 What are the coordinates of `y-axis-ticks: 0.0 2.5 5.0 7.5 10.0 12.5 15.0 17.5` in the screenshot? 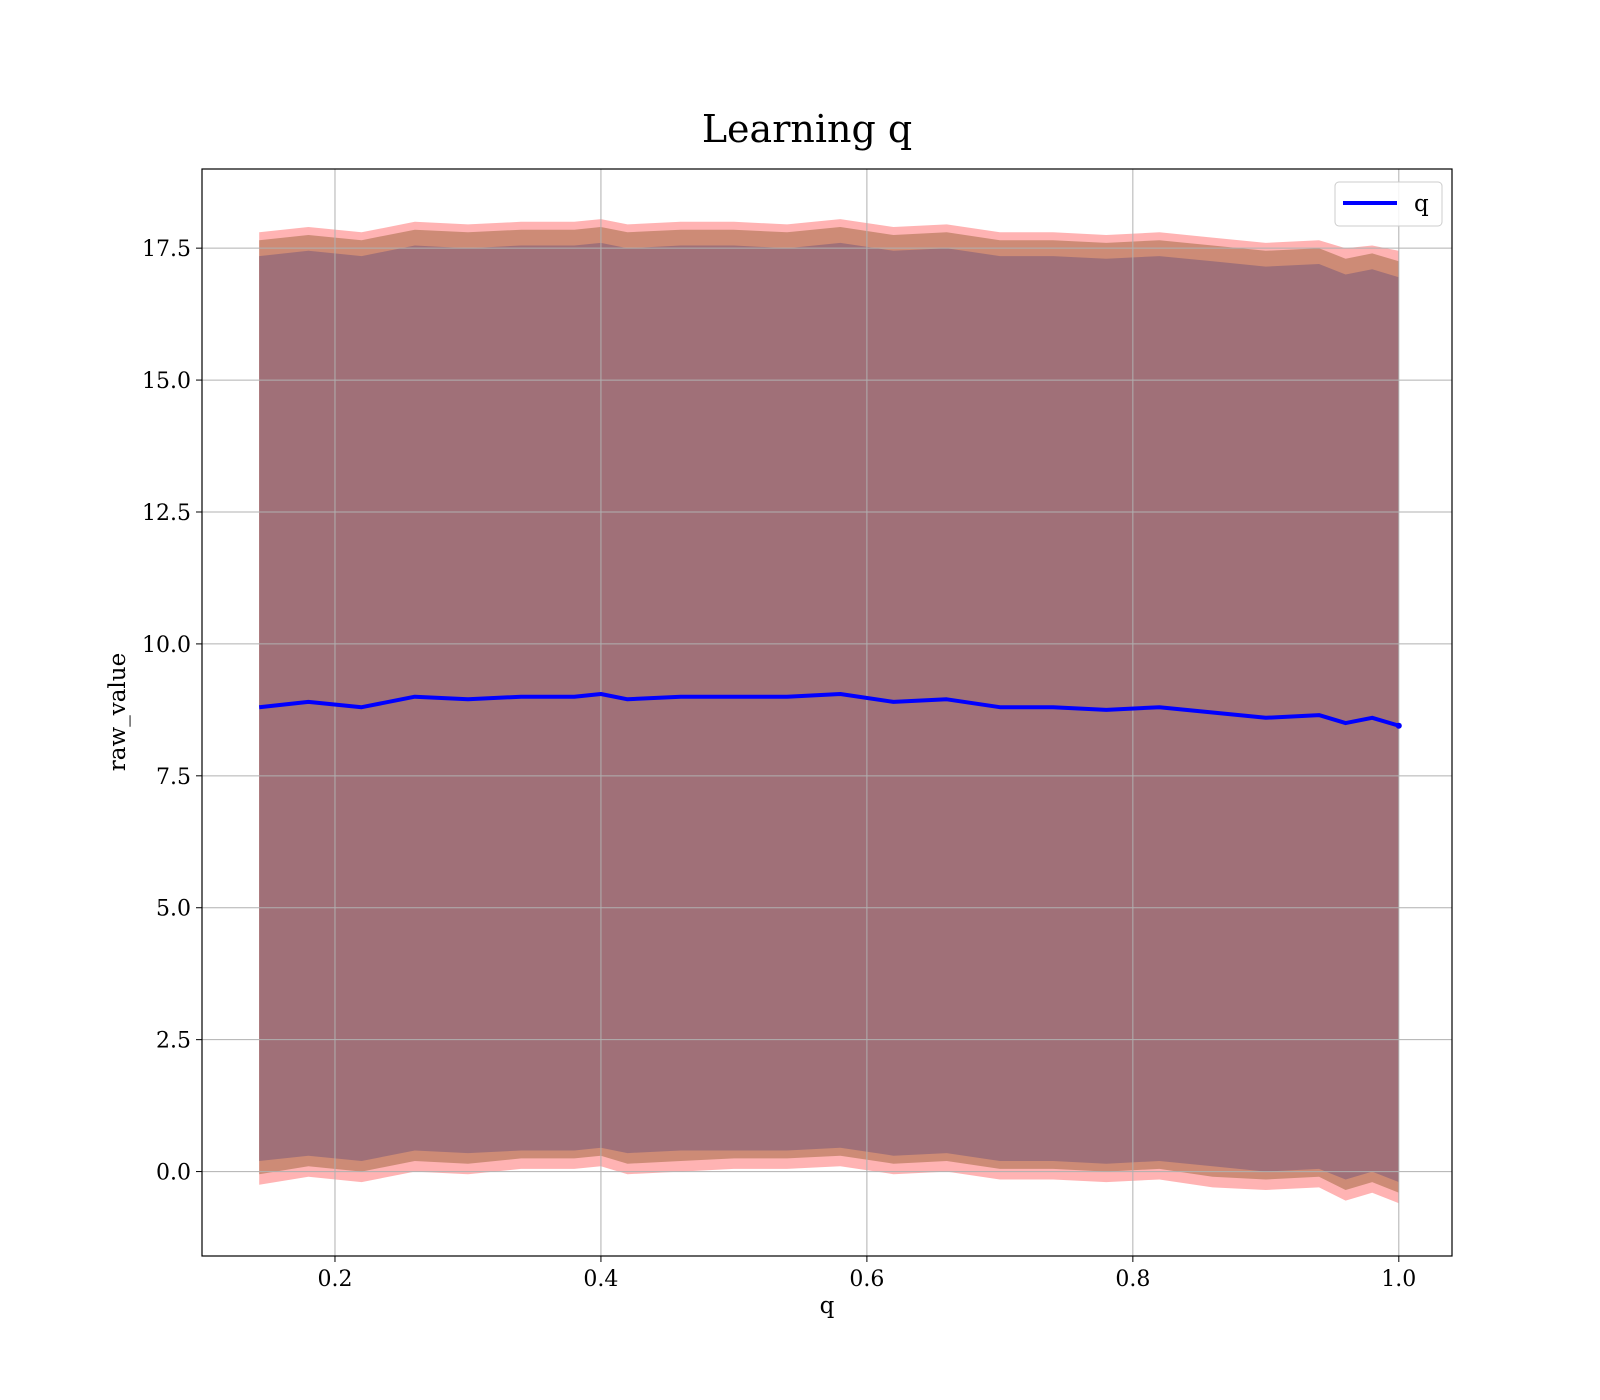 It's located at (172, 711).